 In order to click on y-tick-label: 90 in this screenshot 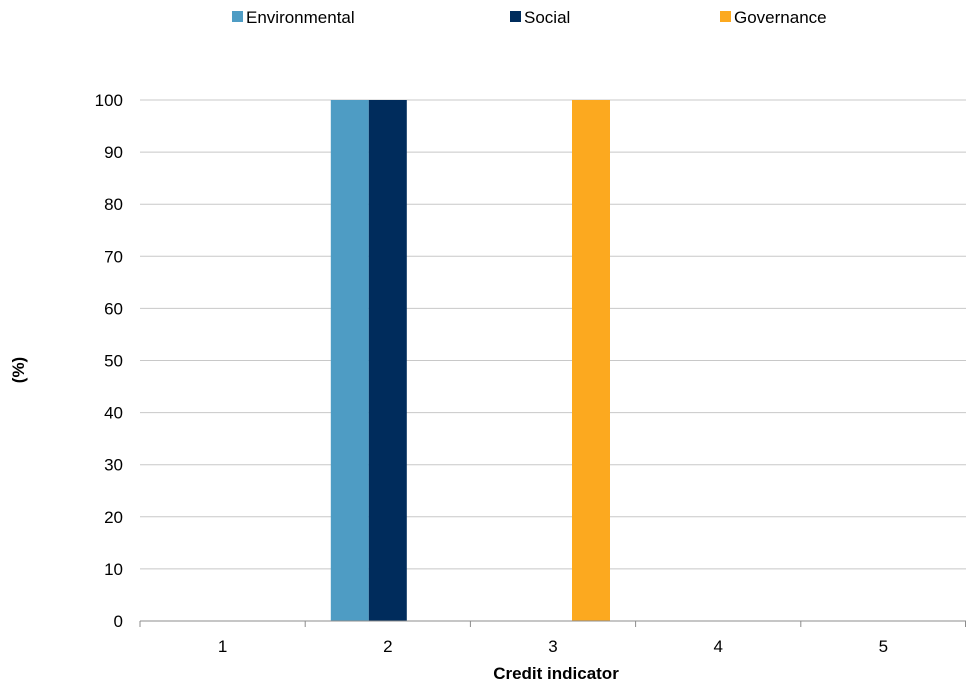, I will do `click(113, 152)`.